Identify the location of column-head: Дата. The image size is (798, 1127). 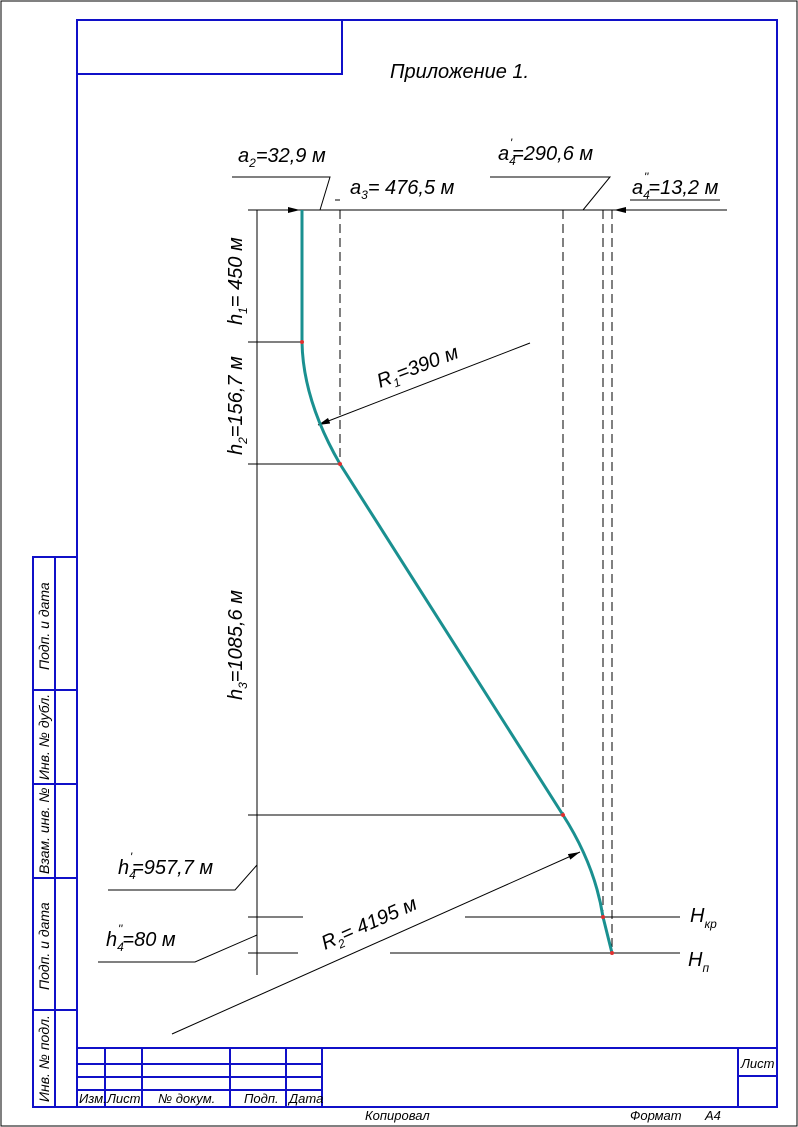
(305, 1098).